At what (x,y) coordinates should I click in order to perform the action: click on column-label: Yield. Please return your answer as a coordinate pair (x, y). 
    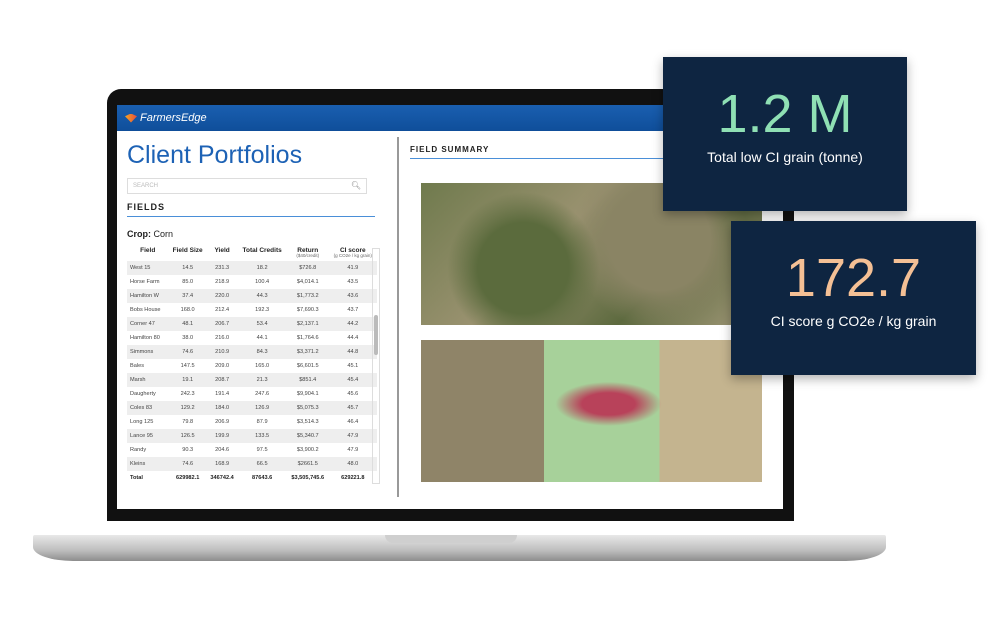
    Looking at the image, I should click on (222, 250).